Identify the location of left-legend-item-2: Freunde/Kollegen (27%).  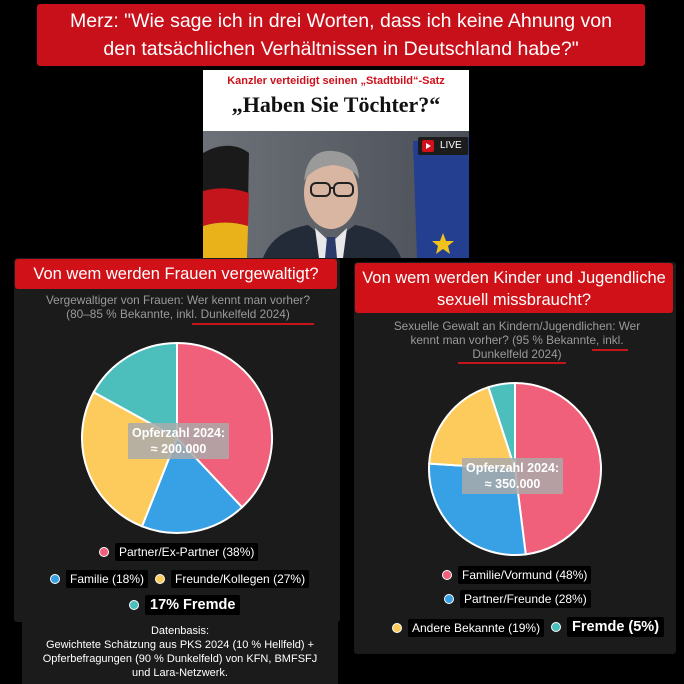
(232, 579).